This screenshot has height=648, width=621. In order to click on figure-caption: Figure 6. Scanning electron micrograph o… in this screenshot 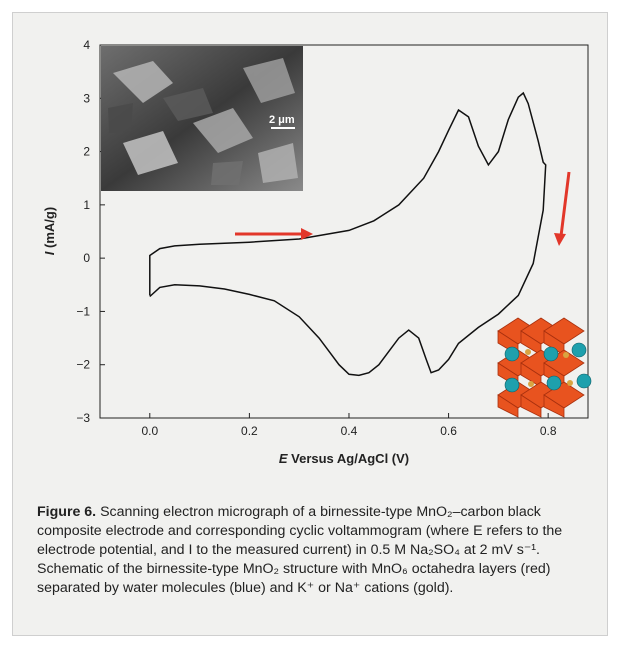, I will do `click(317, 550)`.